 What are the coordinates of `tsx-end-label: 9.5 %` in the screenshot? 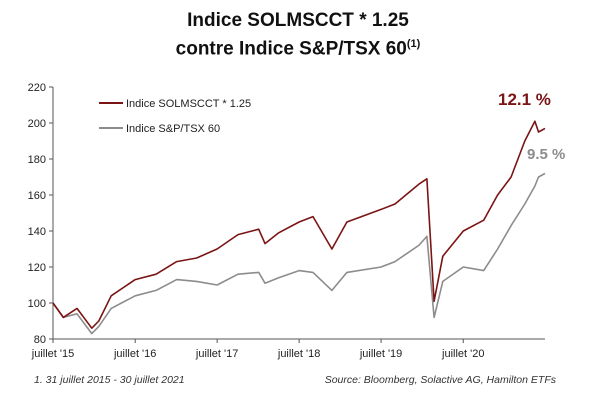 It's located at (546, 154).